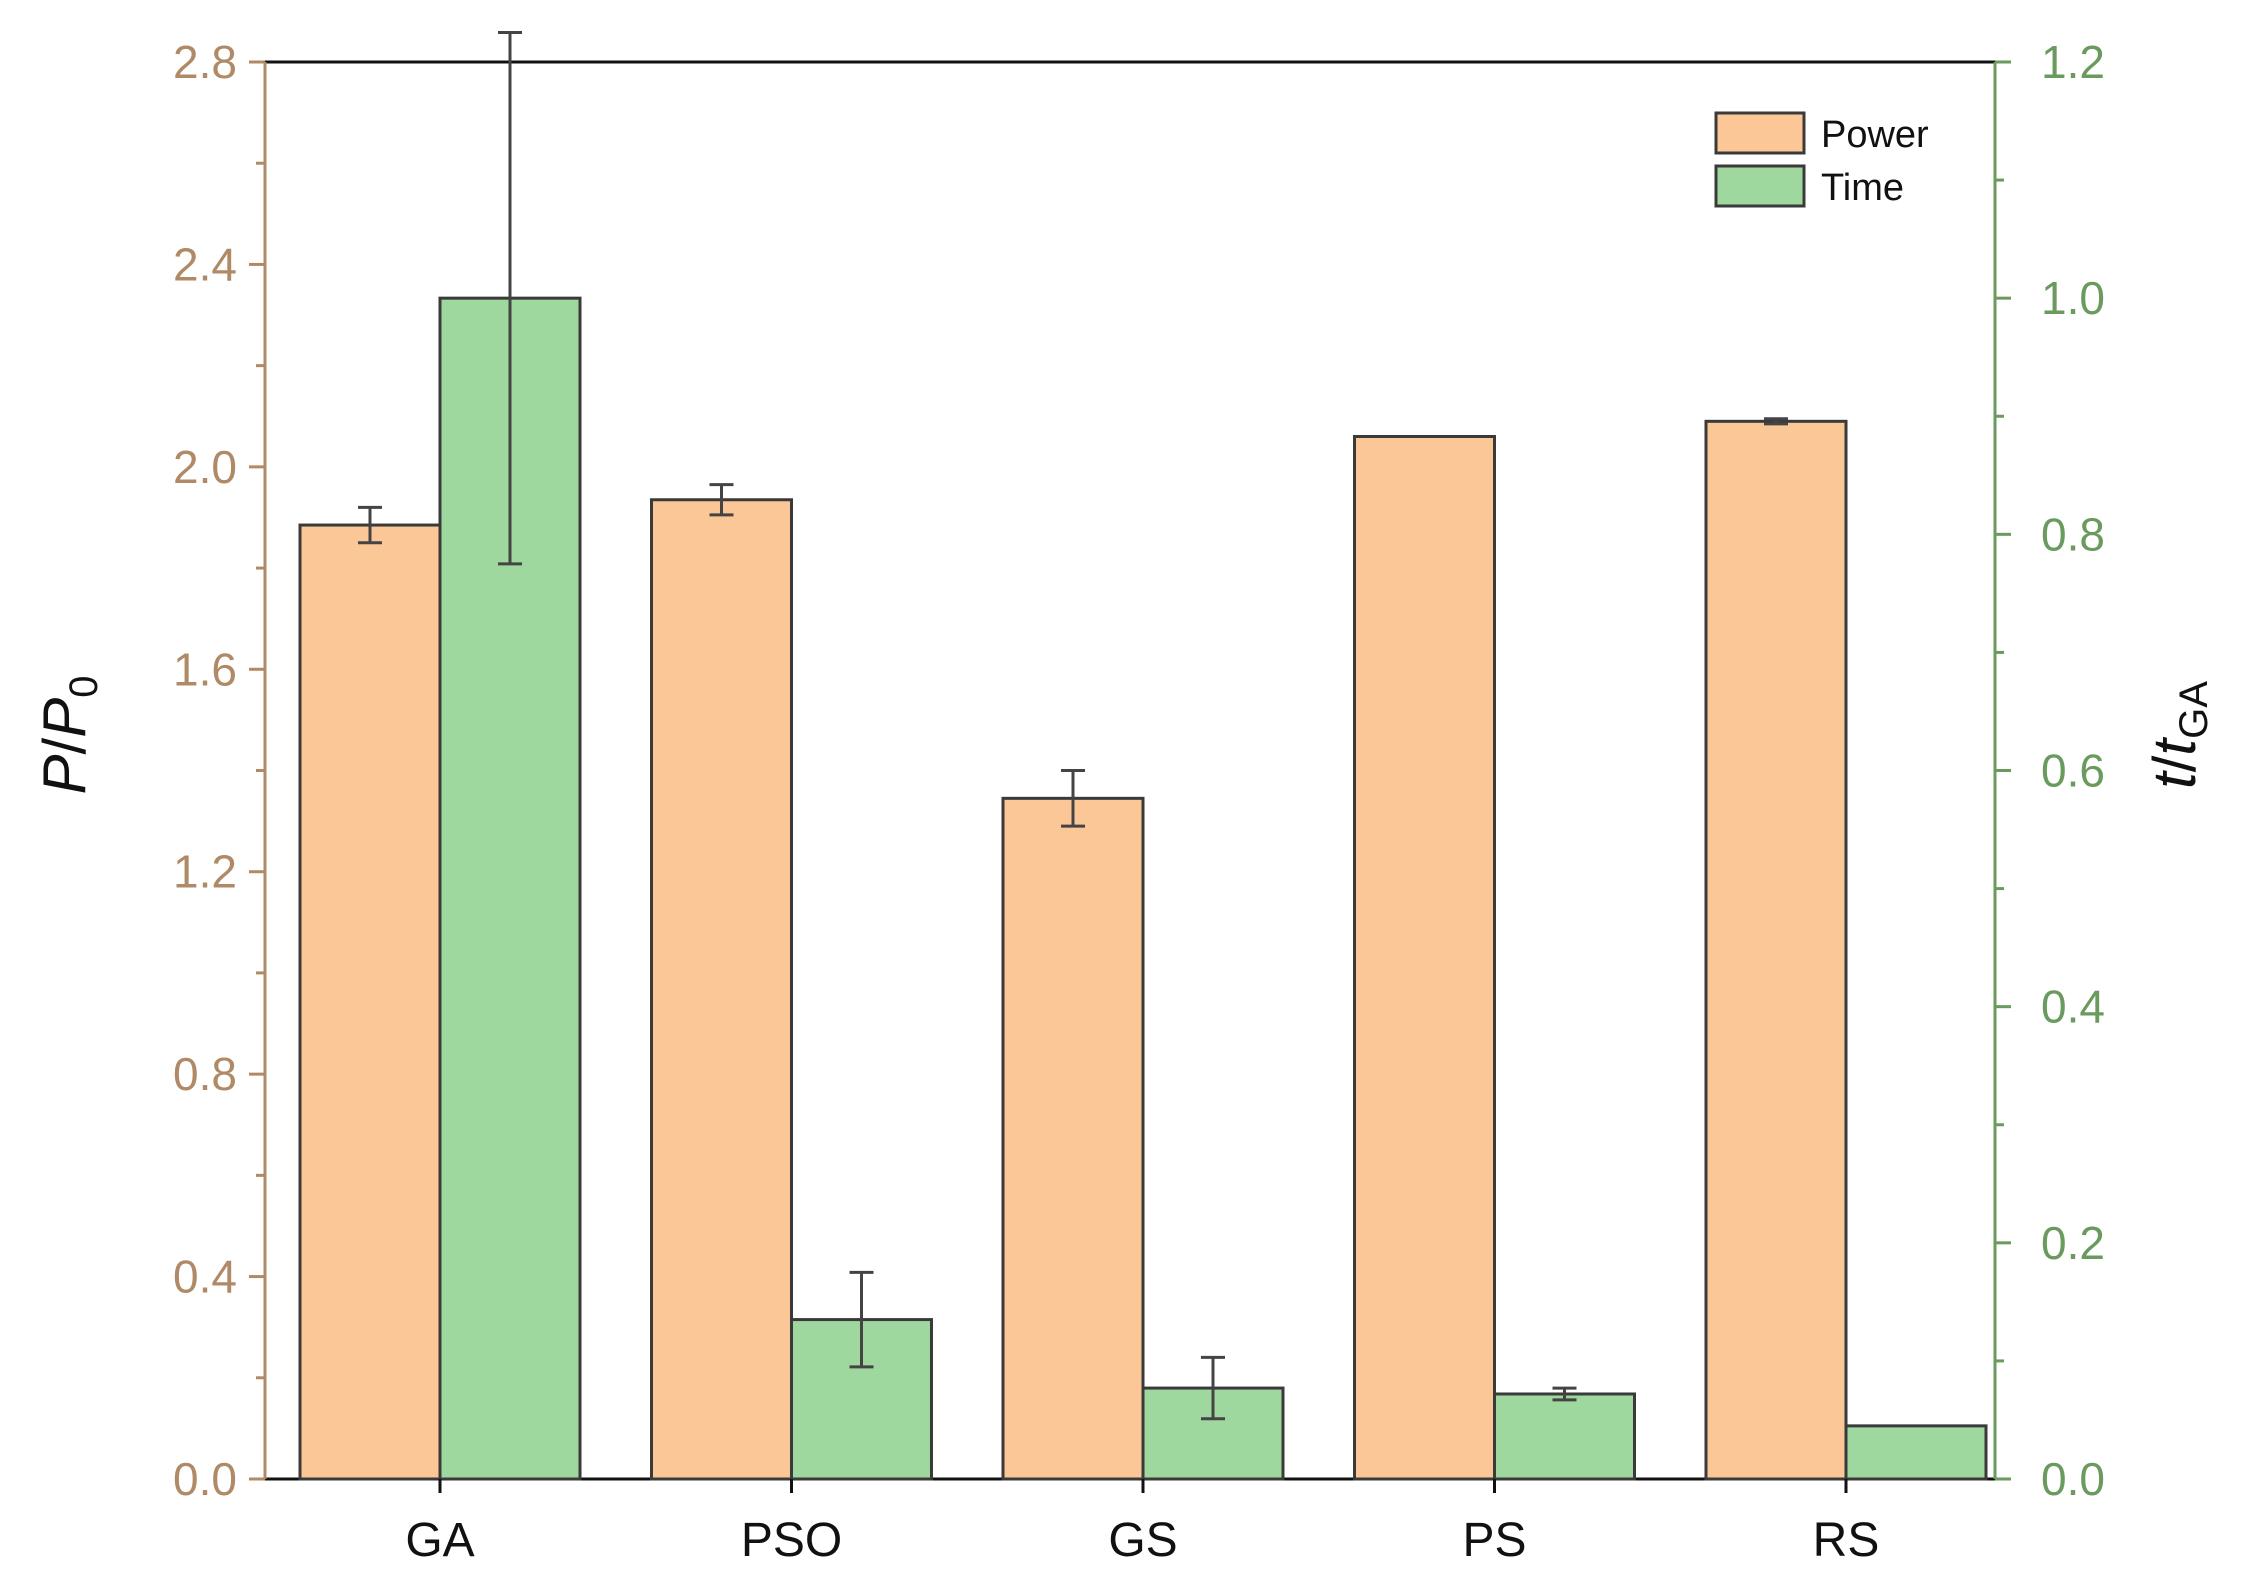  I want to click on y-left-tick-label: 2.4, so click(205, 264).